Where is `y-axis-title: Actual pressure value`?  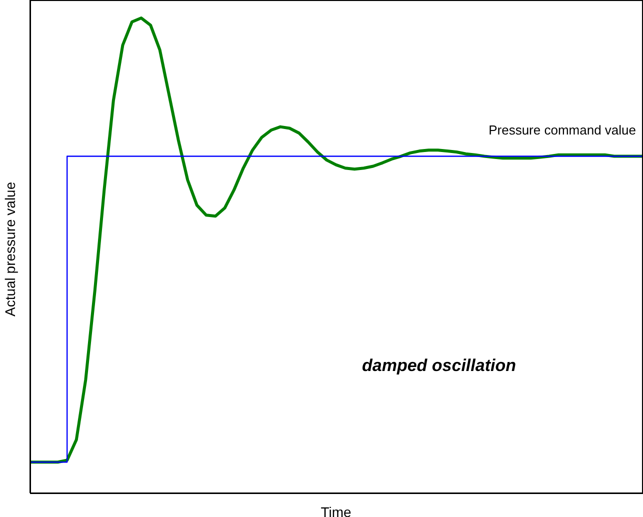
y-axis-title: Actual pressure value is located at coordinates (10, 249).